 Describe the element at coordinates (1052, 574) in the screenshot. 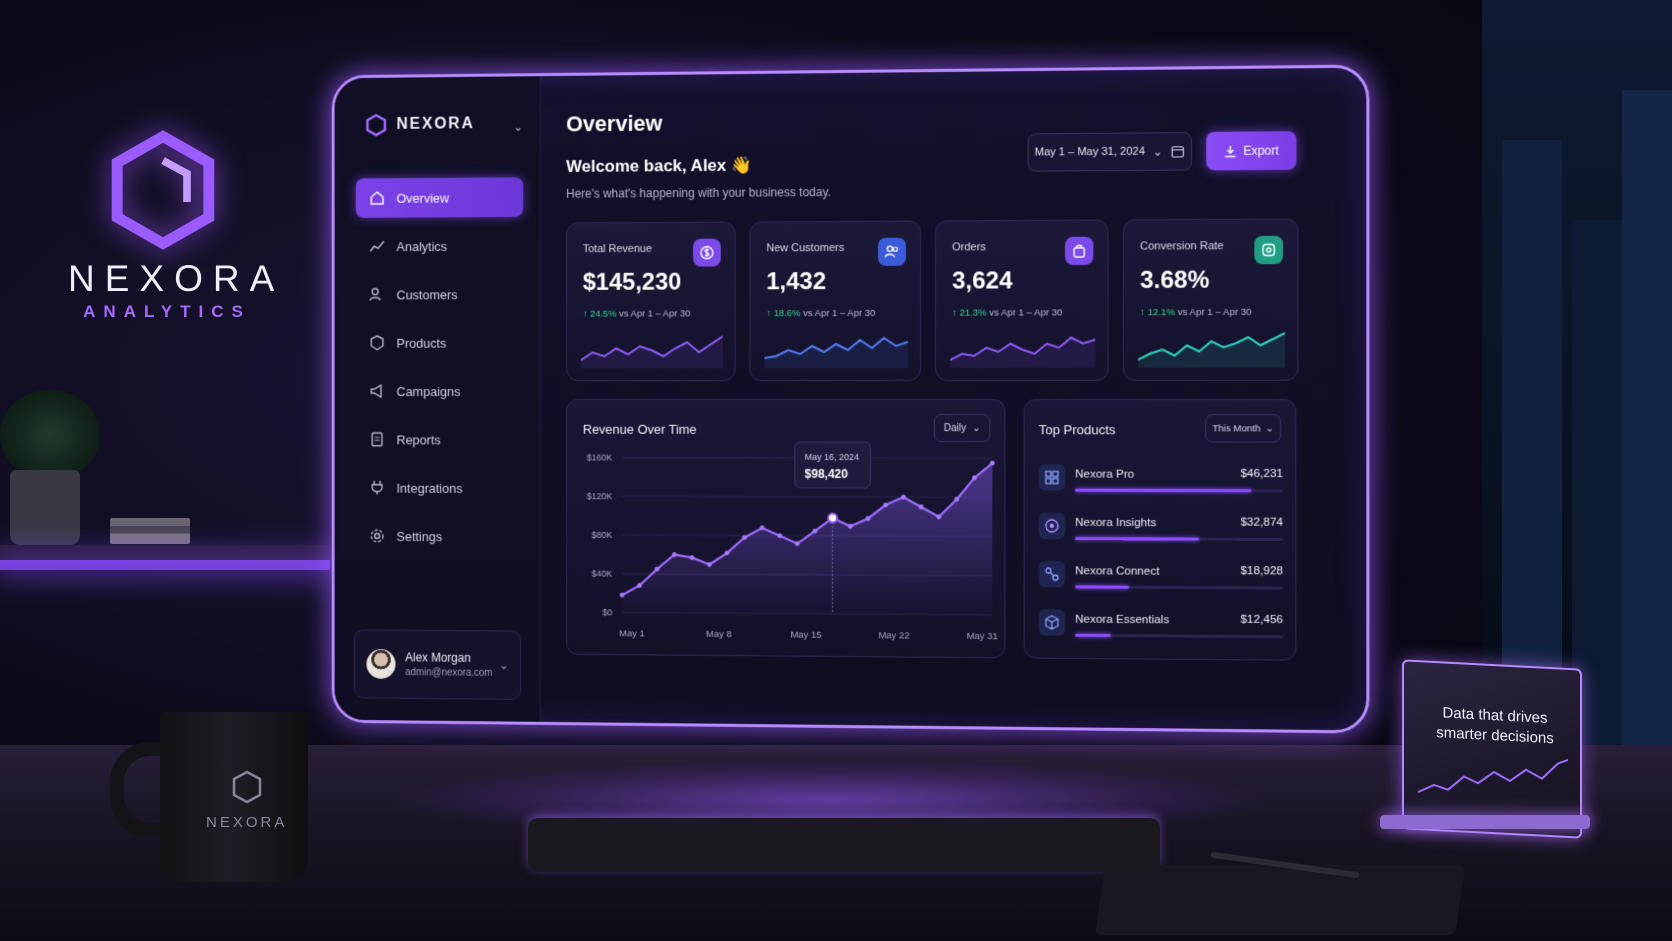

I see `link-icon` at that location.